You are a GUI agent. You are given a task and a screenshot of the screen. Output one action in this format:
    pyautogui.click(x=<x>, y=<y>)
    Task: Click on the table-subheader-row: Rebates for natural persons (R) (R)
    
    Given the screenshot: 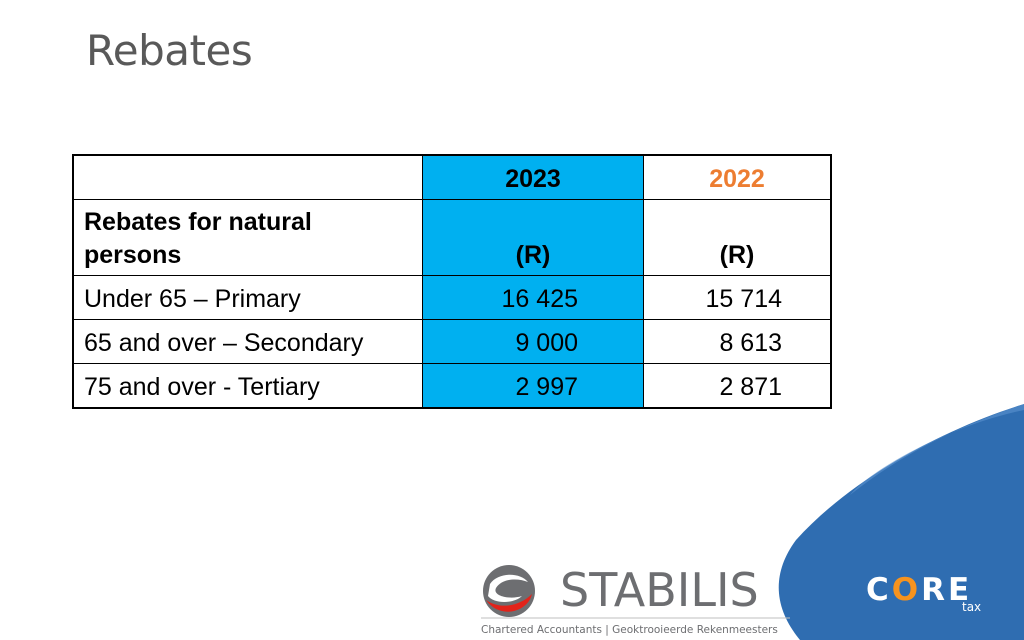 What is the action you would take?
    pyautogui.click(x=452, y=237)
    